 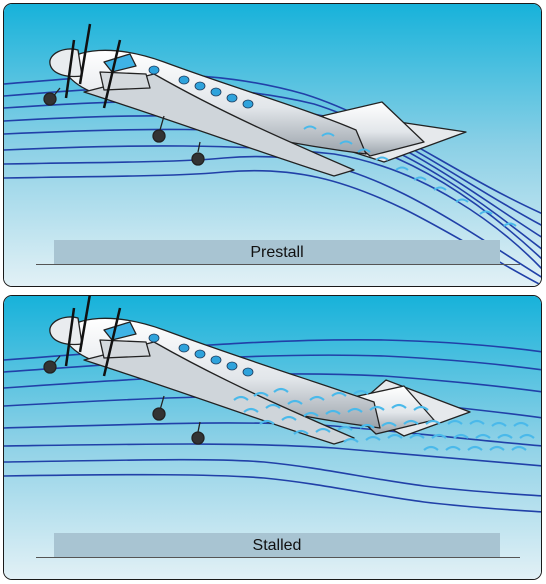 I want to click on wing, so click(x=219, y=125).